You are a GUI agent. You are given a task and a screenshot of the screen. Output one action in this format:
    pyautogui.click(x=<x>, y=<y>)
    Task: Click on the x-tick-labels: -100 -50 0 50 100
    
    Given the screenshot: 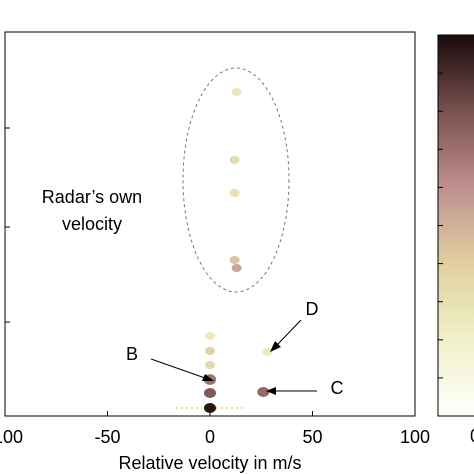 What is the action you would take?
    pyautogui.click(x=215, y=437)
    